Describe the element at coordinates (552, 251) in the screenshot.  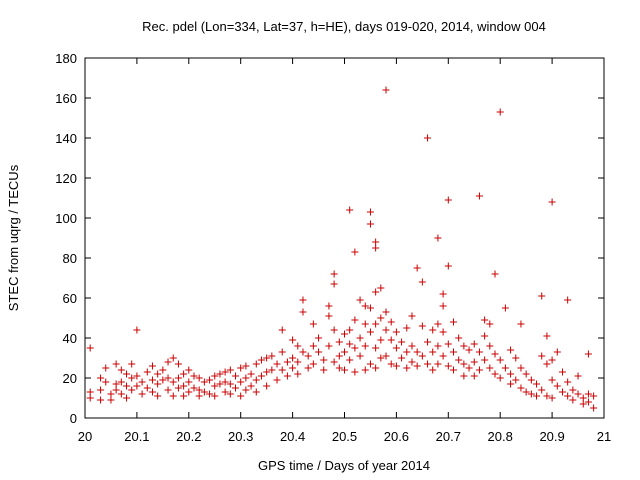
I see `x-tick: 20.9` at that location.